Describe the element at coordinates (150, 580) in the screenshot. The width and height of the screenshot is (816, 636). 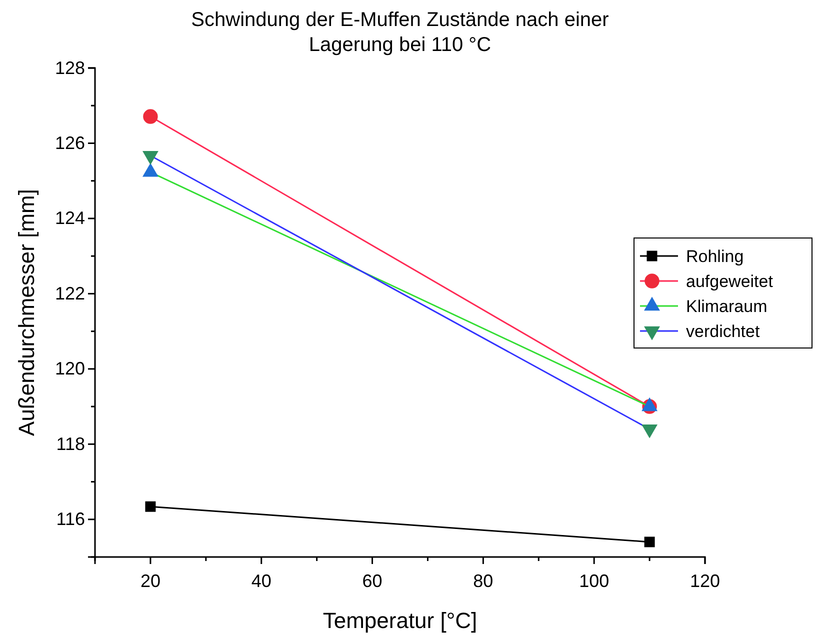
I see `x-tick-label: 20` at that location.